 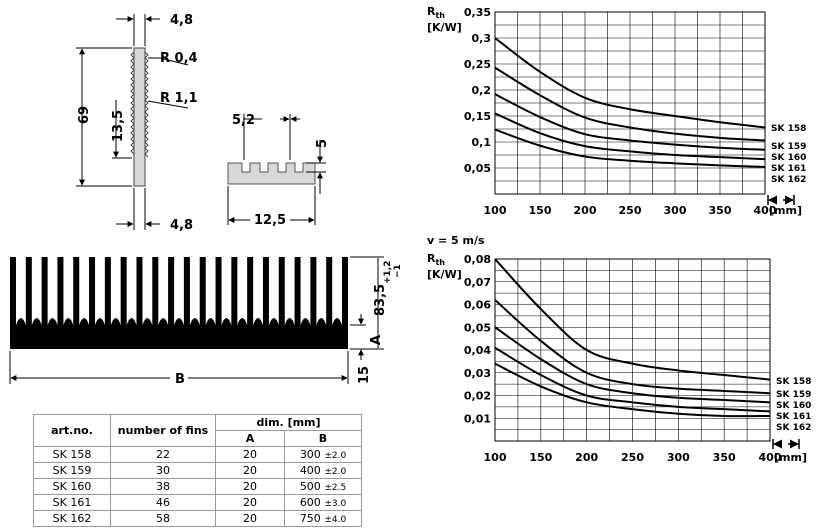 What do you see at coordinates (72, 502) in the screenshot?
I see `cell-art: SK 161` at bounding box center [72, 502].